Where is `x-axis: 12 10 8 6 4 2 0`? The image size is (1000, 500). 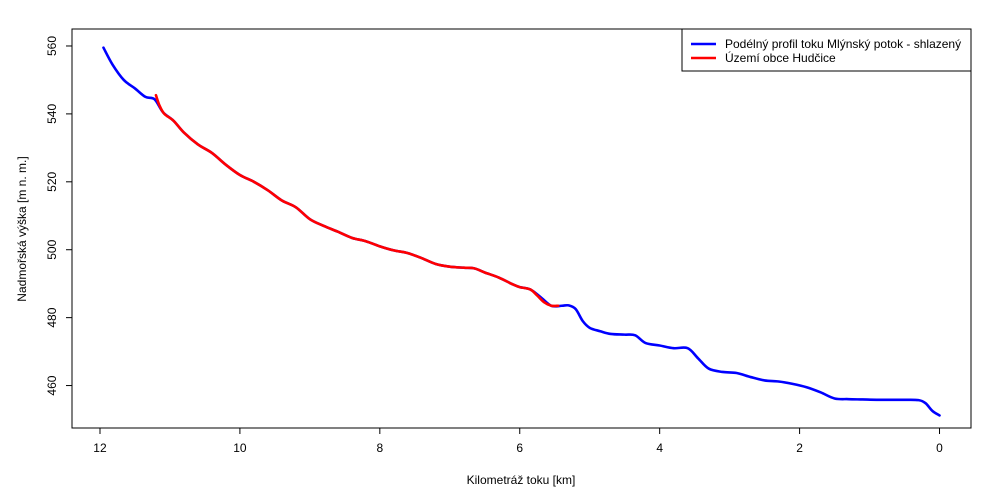
x-axis: 12 10 8 6 4 2 0 is located at coordinates (518, 441).